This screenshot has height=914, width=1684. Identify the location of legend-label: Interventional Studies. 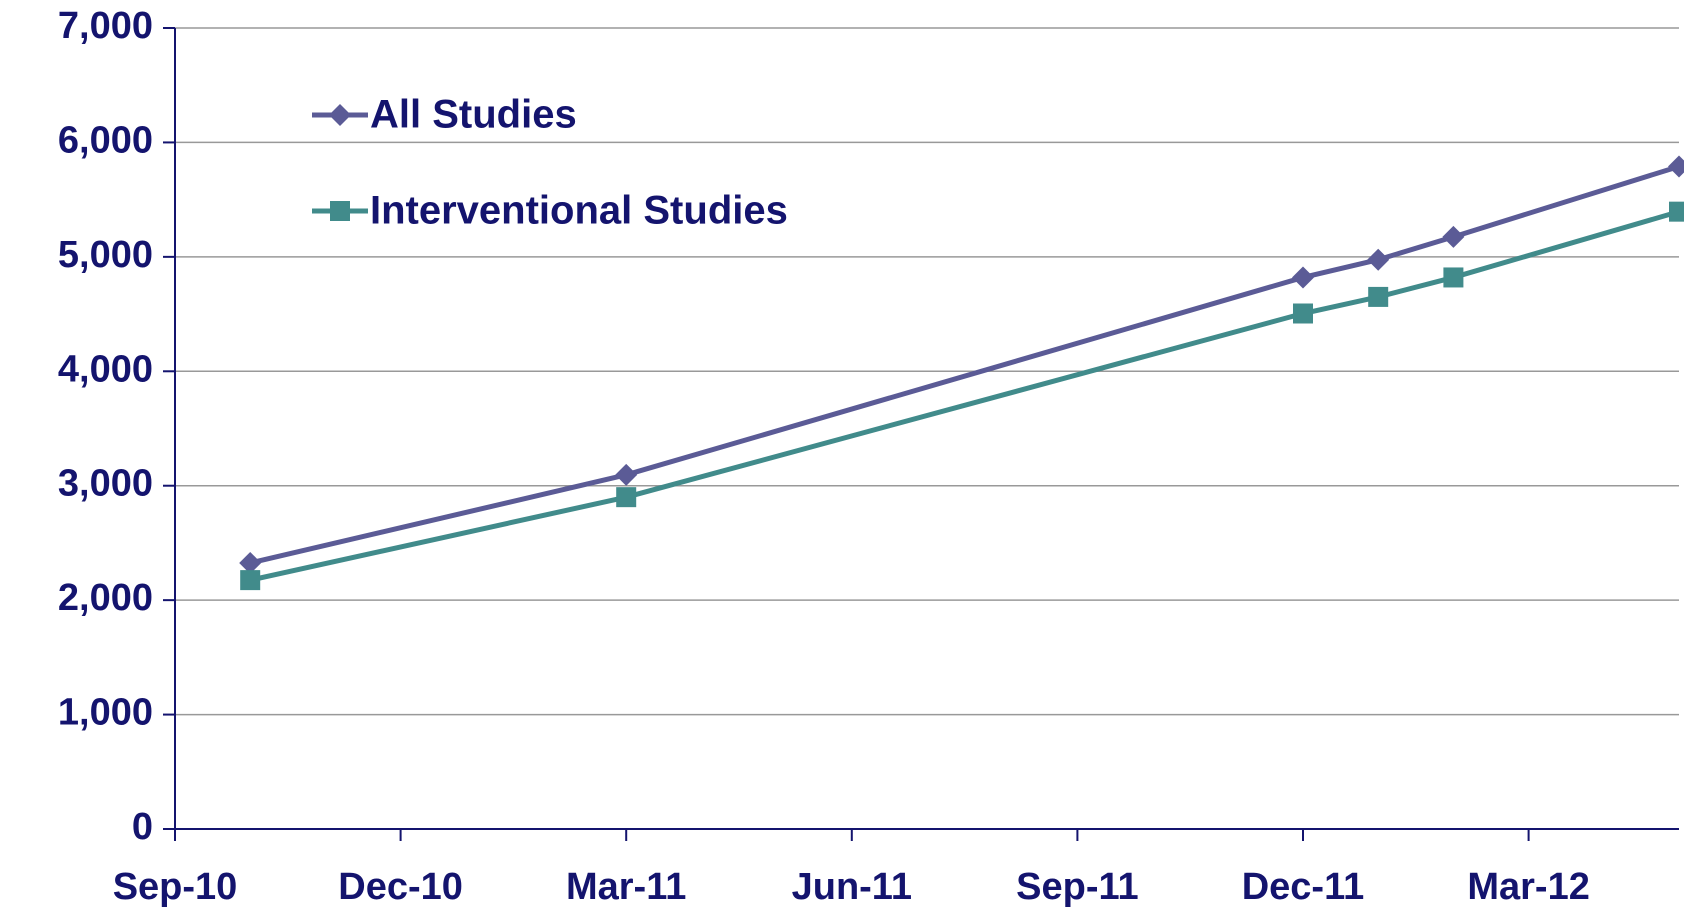
(579, 211).